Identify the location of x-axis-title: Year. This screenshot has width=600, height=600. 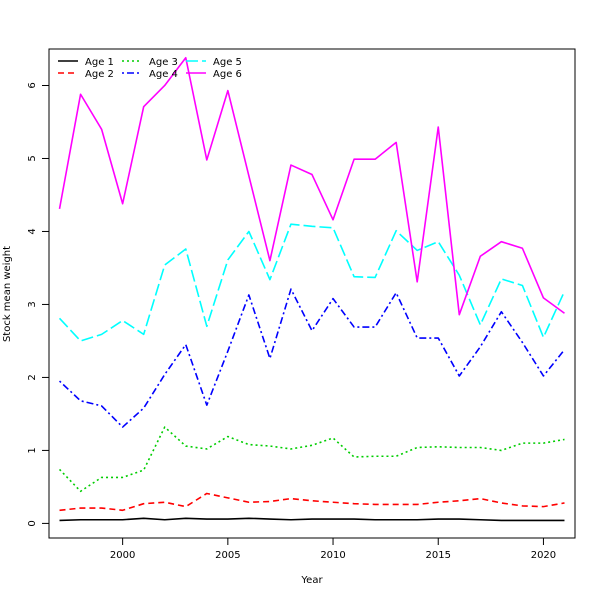
(311, 580).